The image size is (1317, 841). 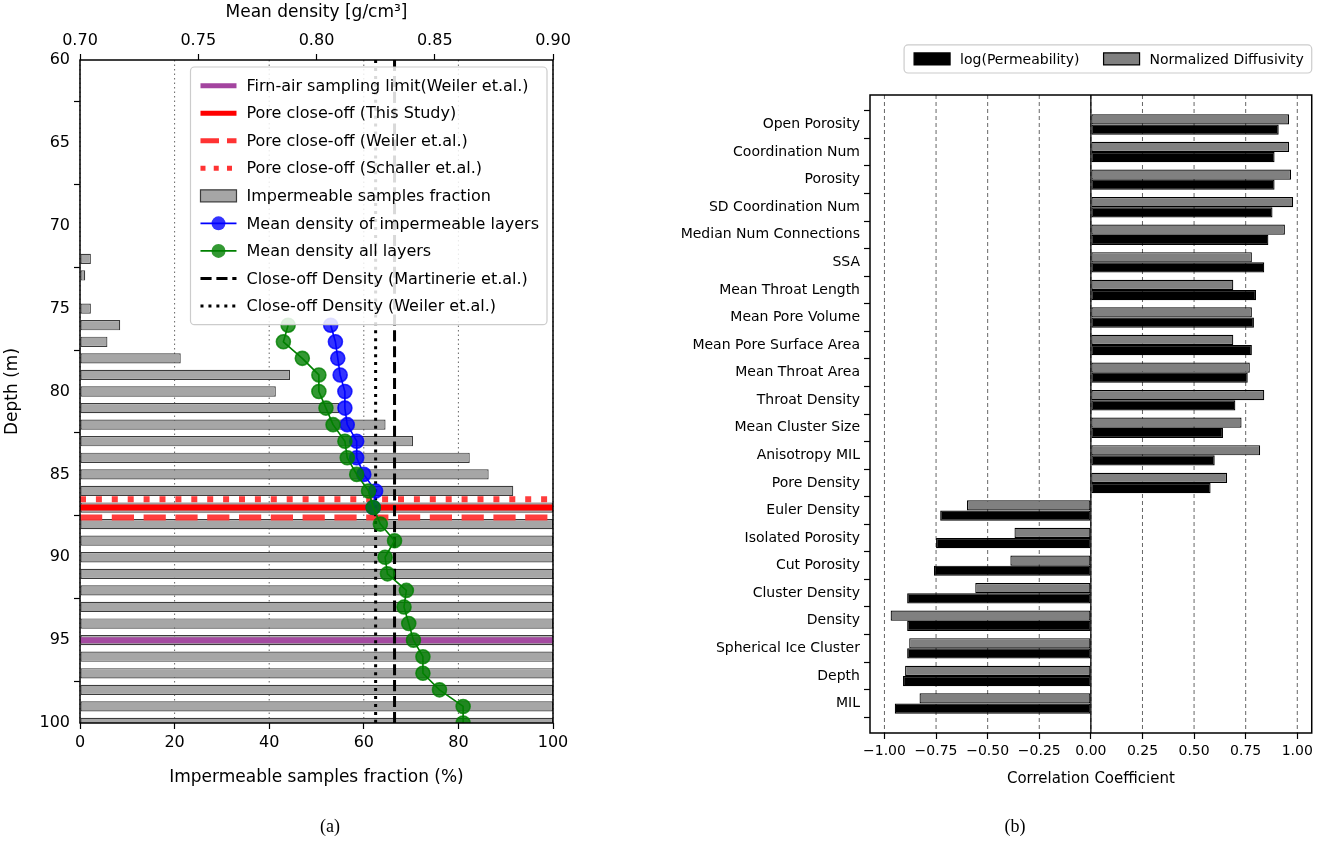 I want to click on y-tick-label: Cluster Density, so click(x=806, y=591).